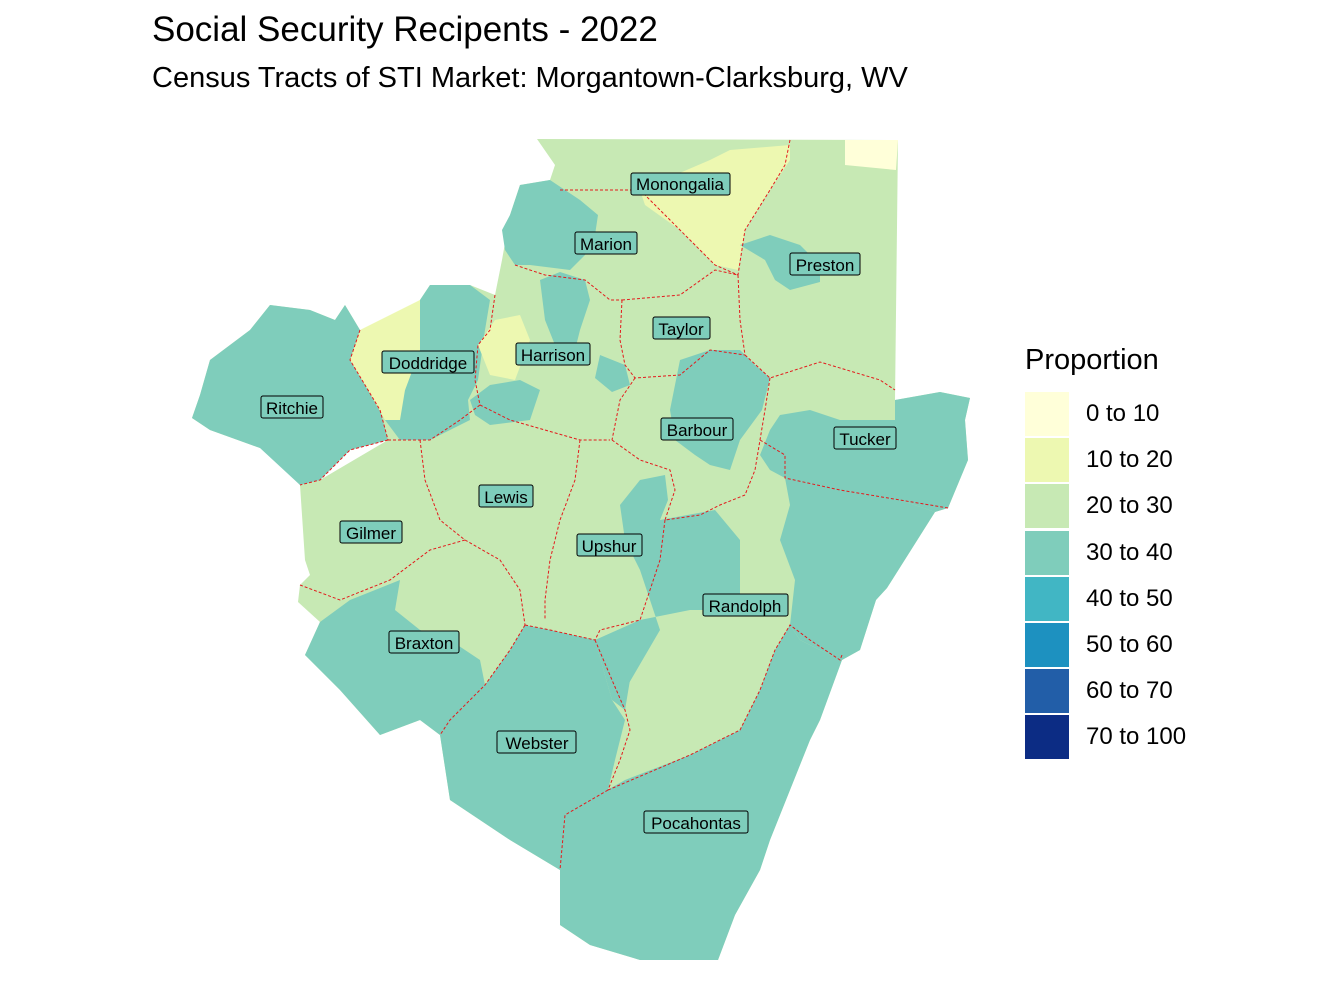 Image resolution: width=1344 pixels, height=1008 pixels. I want to click on county-label-upshur: Upshur, so click(609, 545).